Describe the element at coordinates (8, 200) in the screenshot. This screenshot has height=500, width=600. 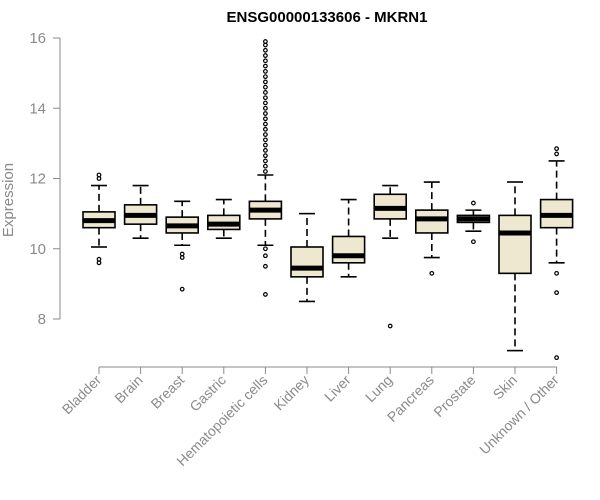
I see `y-axis-label: Expression` at that location.